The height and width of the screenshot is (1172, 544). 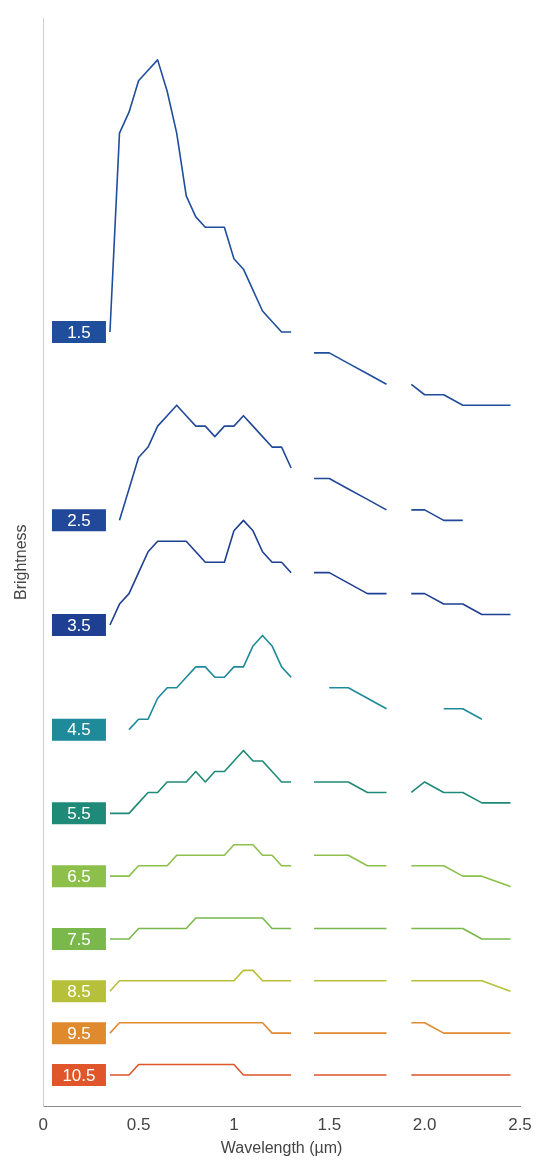 What do you see at coordinates (79, 876) in the screenshot?
I see `series-label: 6.5` at bounding box center [79, 876].